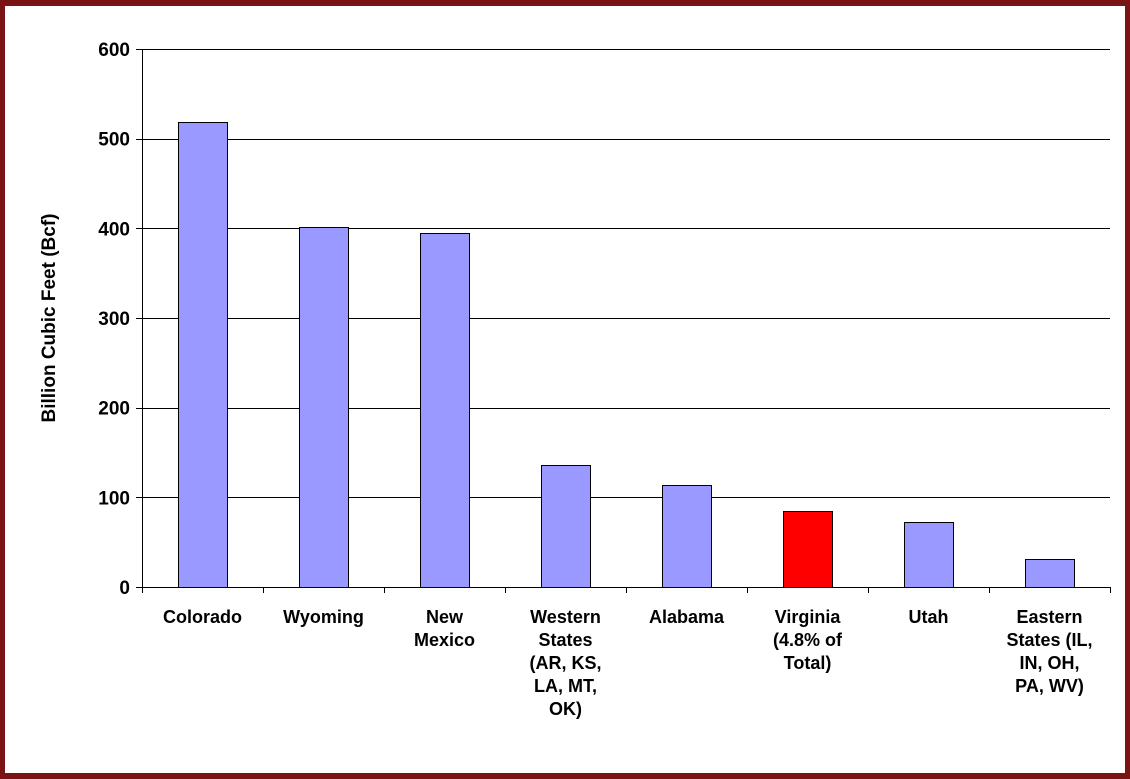 The image size is (1130, 779). Describe the element at coordinates (808, 617) in the screenshot. I see `x-category-label-line: Virginia` at that location.